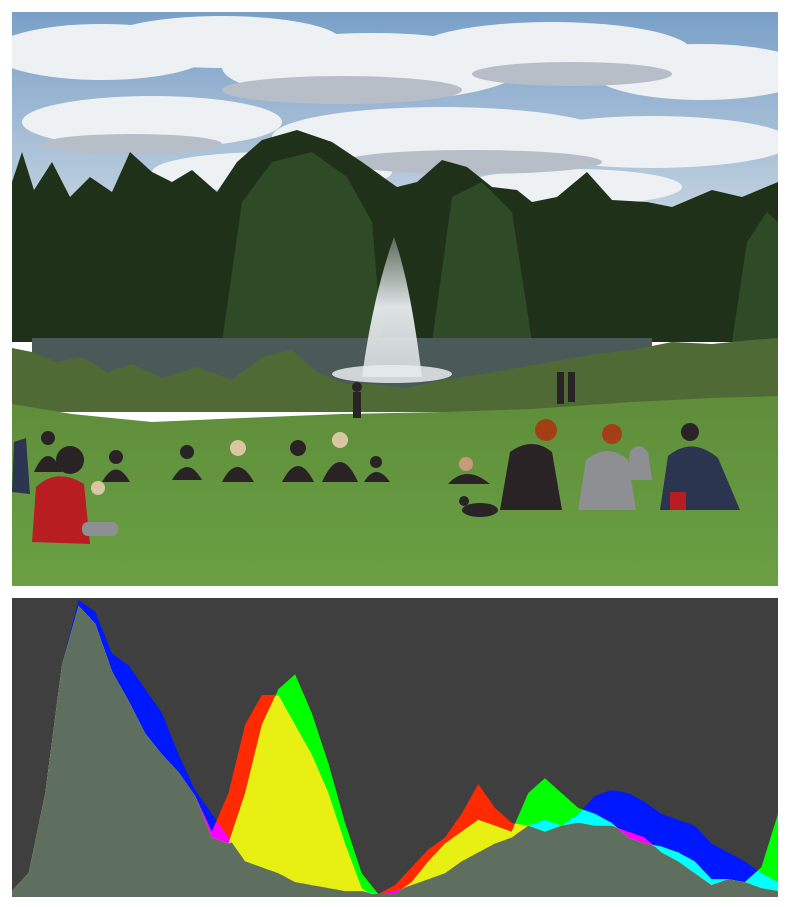 Image resolution: width=787 pixels, height=907 pixels. I want to click on person-red-legs, so click(100, 529).